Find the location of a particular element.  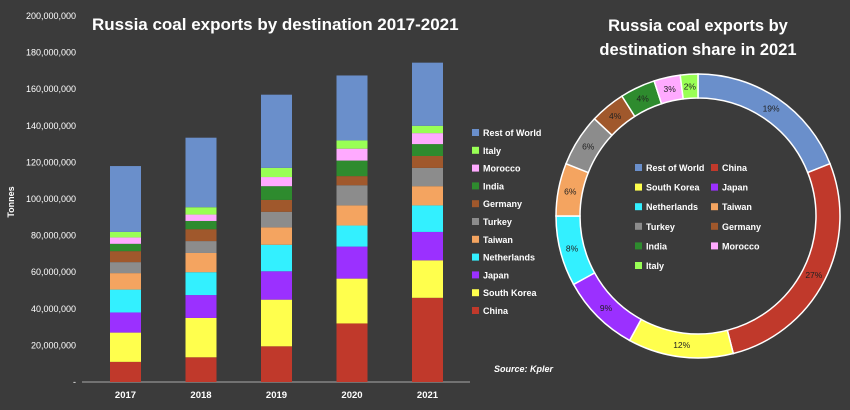

bar-segment-netherlands-2020 is located at coordinates (352, 236).